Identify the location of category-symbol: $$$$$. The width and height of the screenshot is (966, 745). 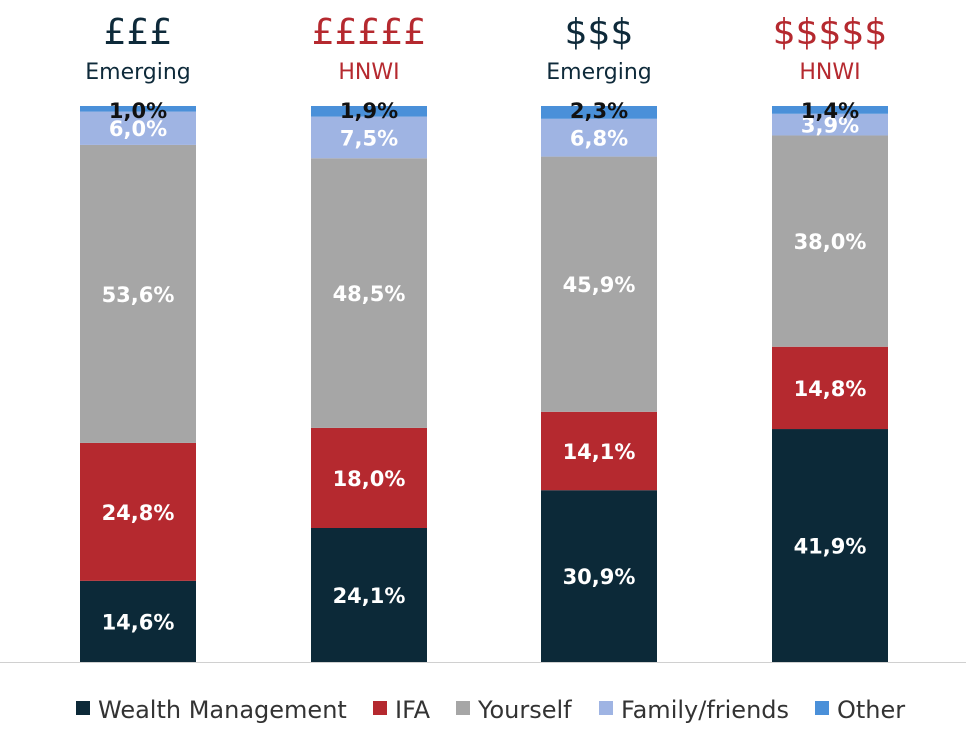
(830, 32).